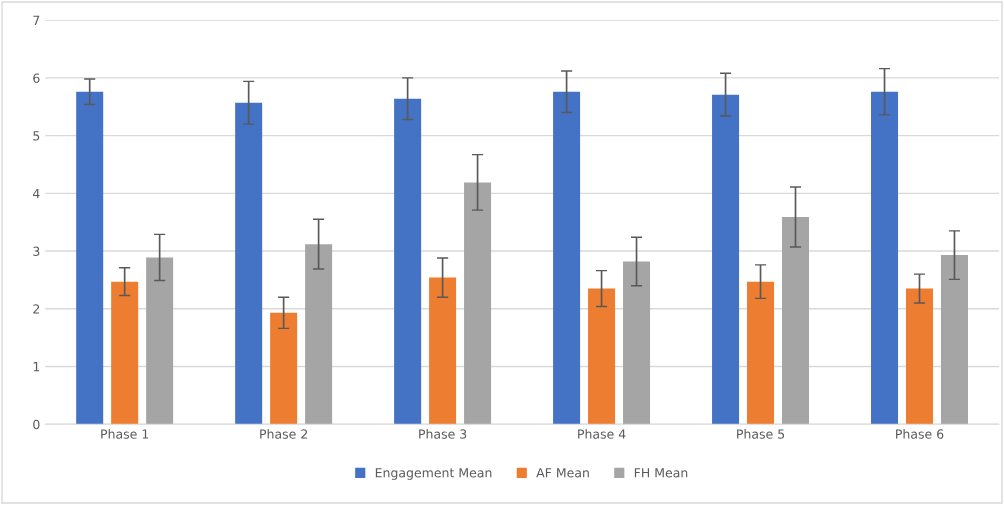  What do you see at coordinates (36, 20) in the screenshot?
I see `y-tick-label: 7` at bounding box center [36, 20].